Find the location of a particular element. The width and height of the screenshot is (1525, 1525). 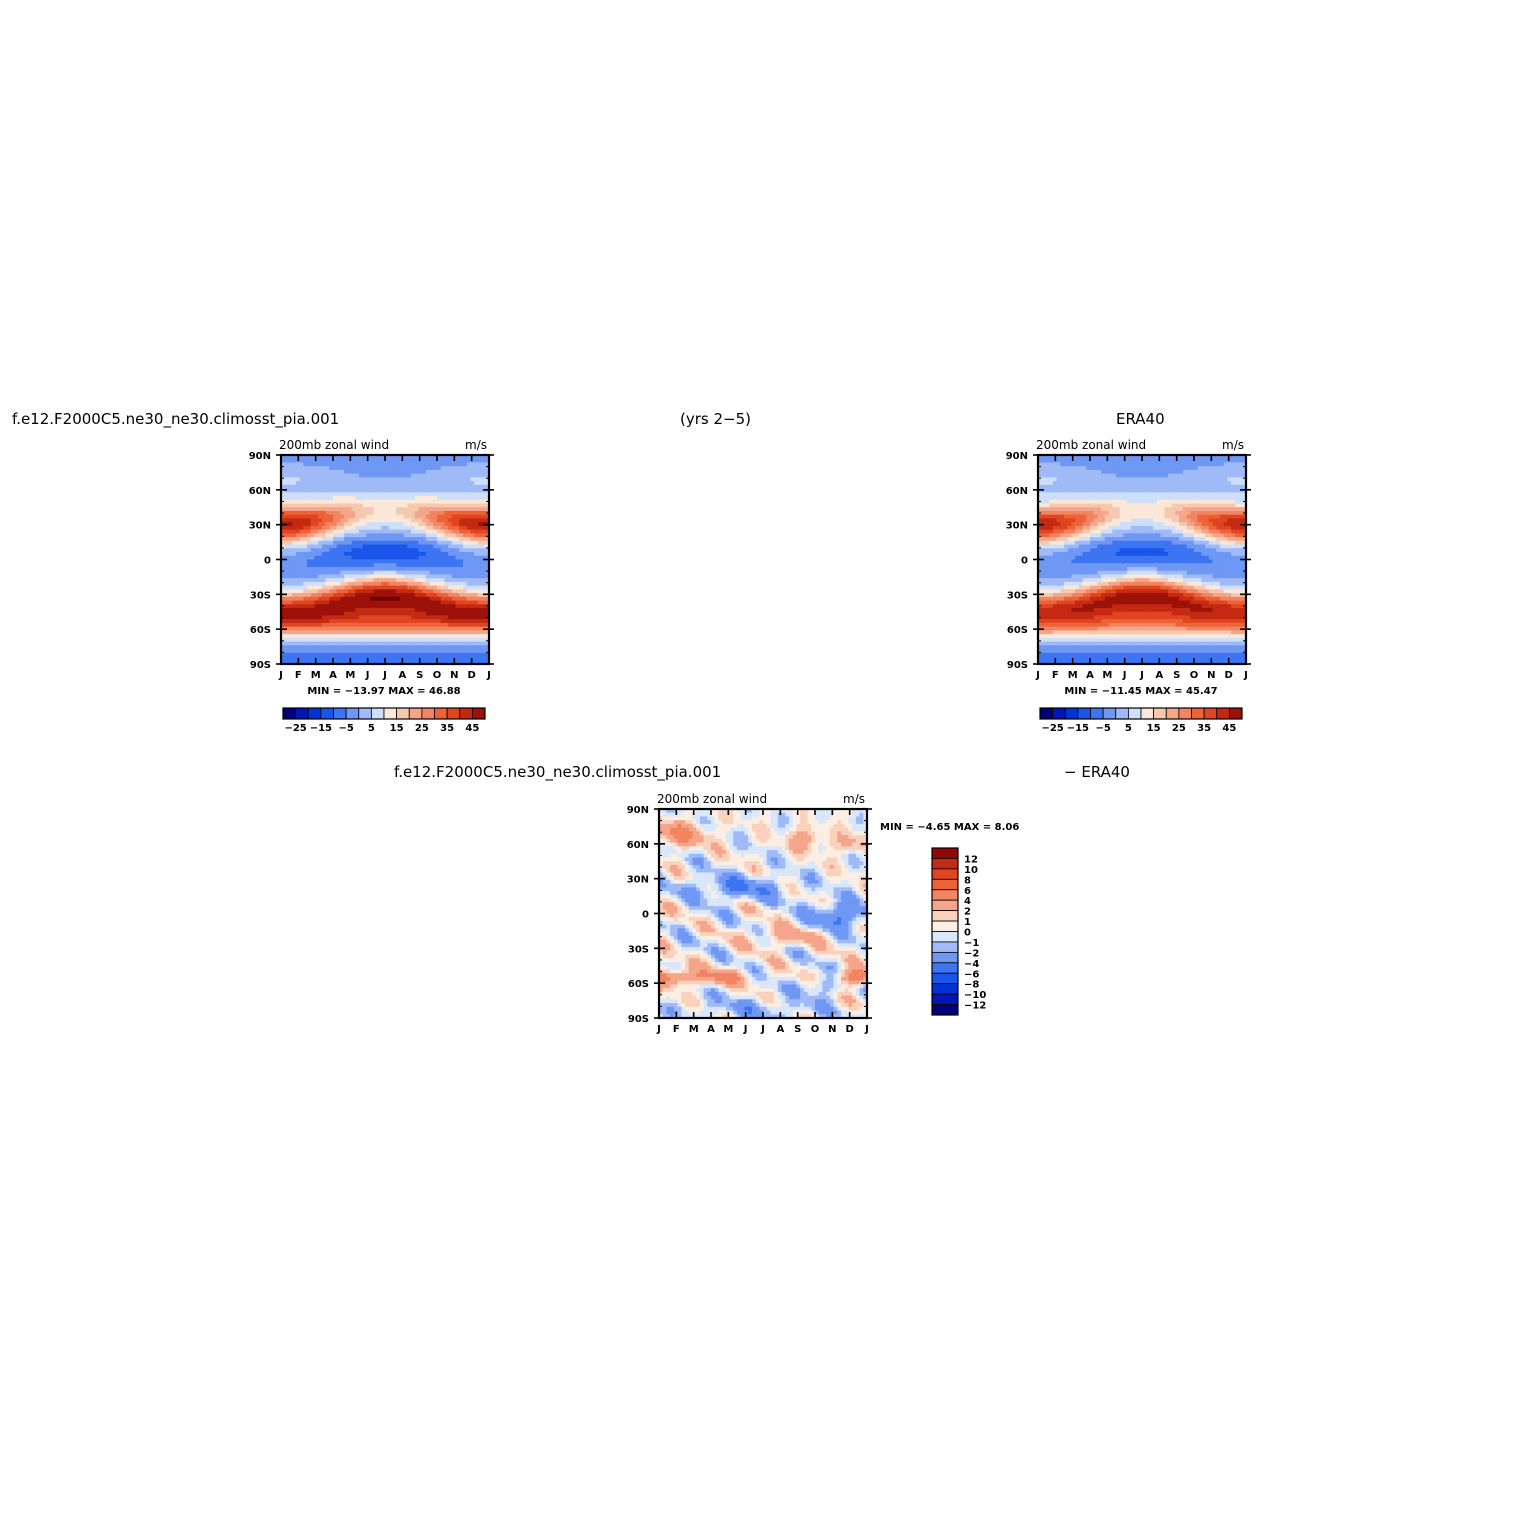

x-tick-label: J is located at coordinates (384, 675).